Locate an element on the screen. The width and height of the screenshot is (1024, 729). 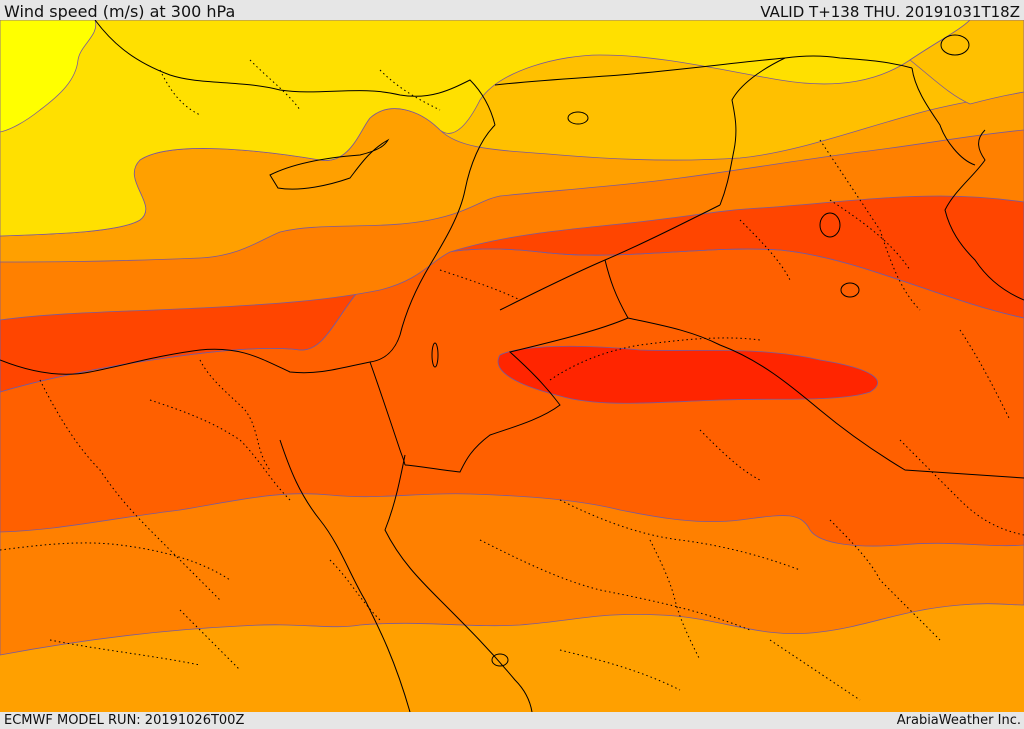
coastline-levant is located at coordinates (432, 243).